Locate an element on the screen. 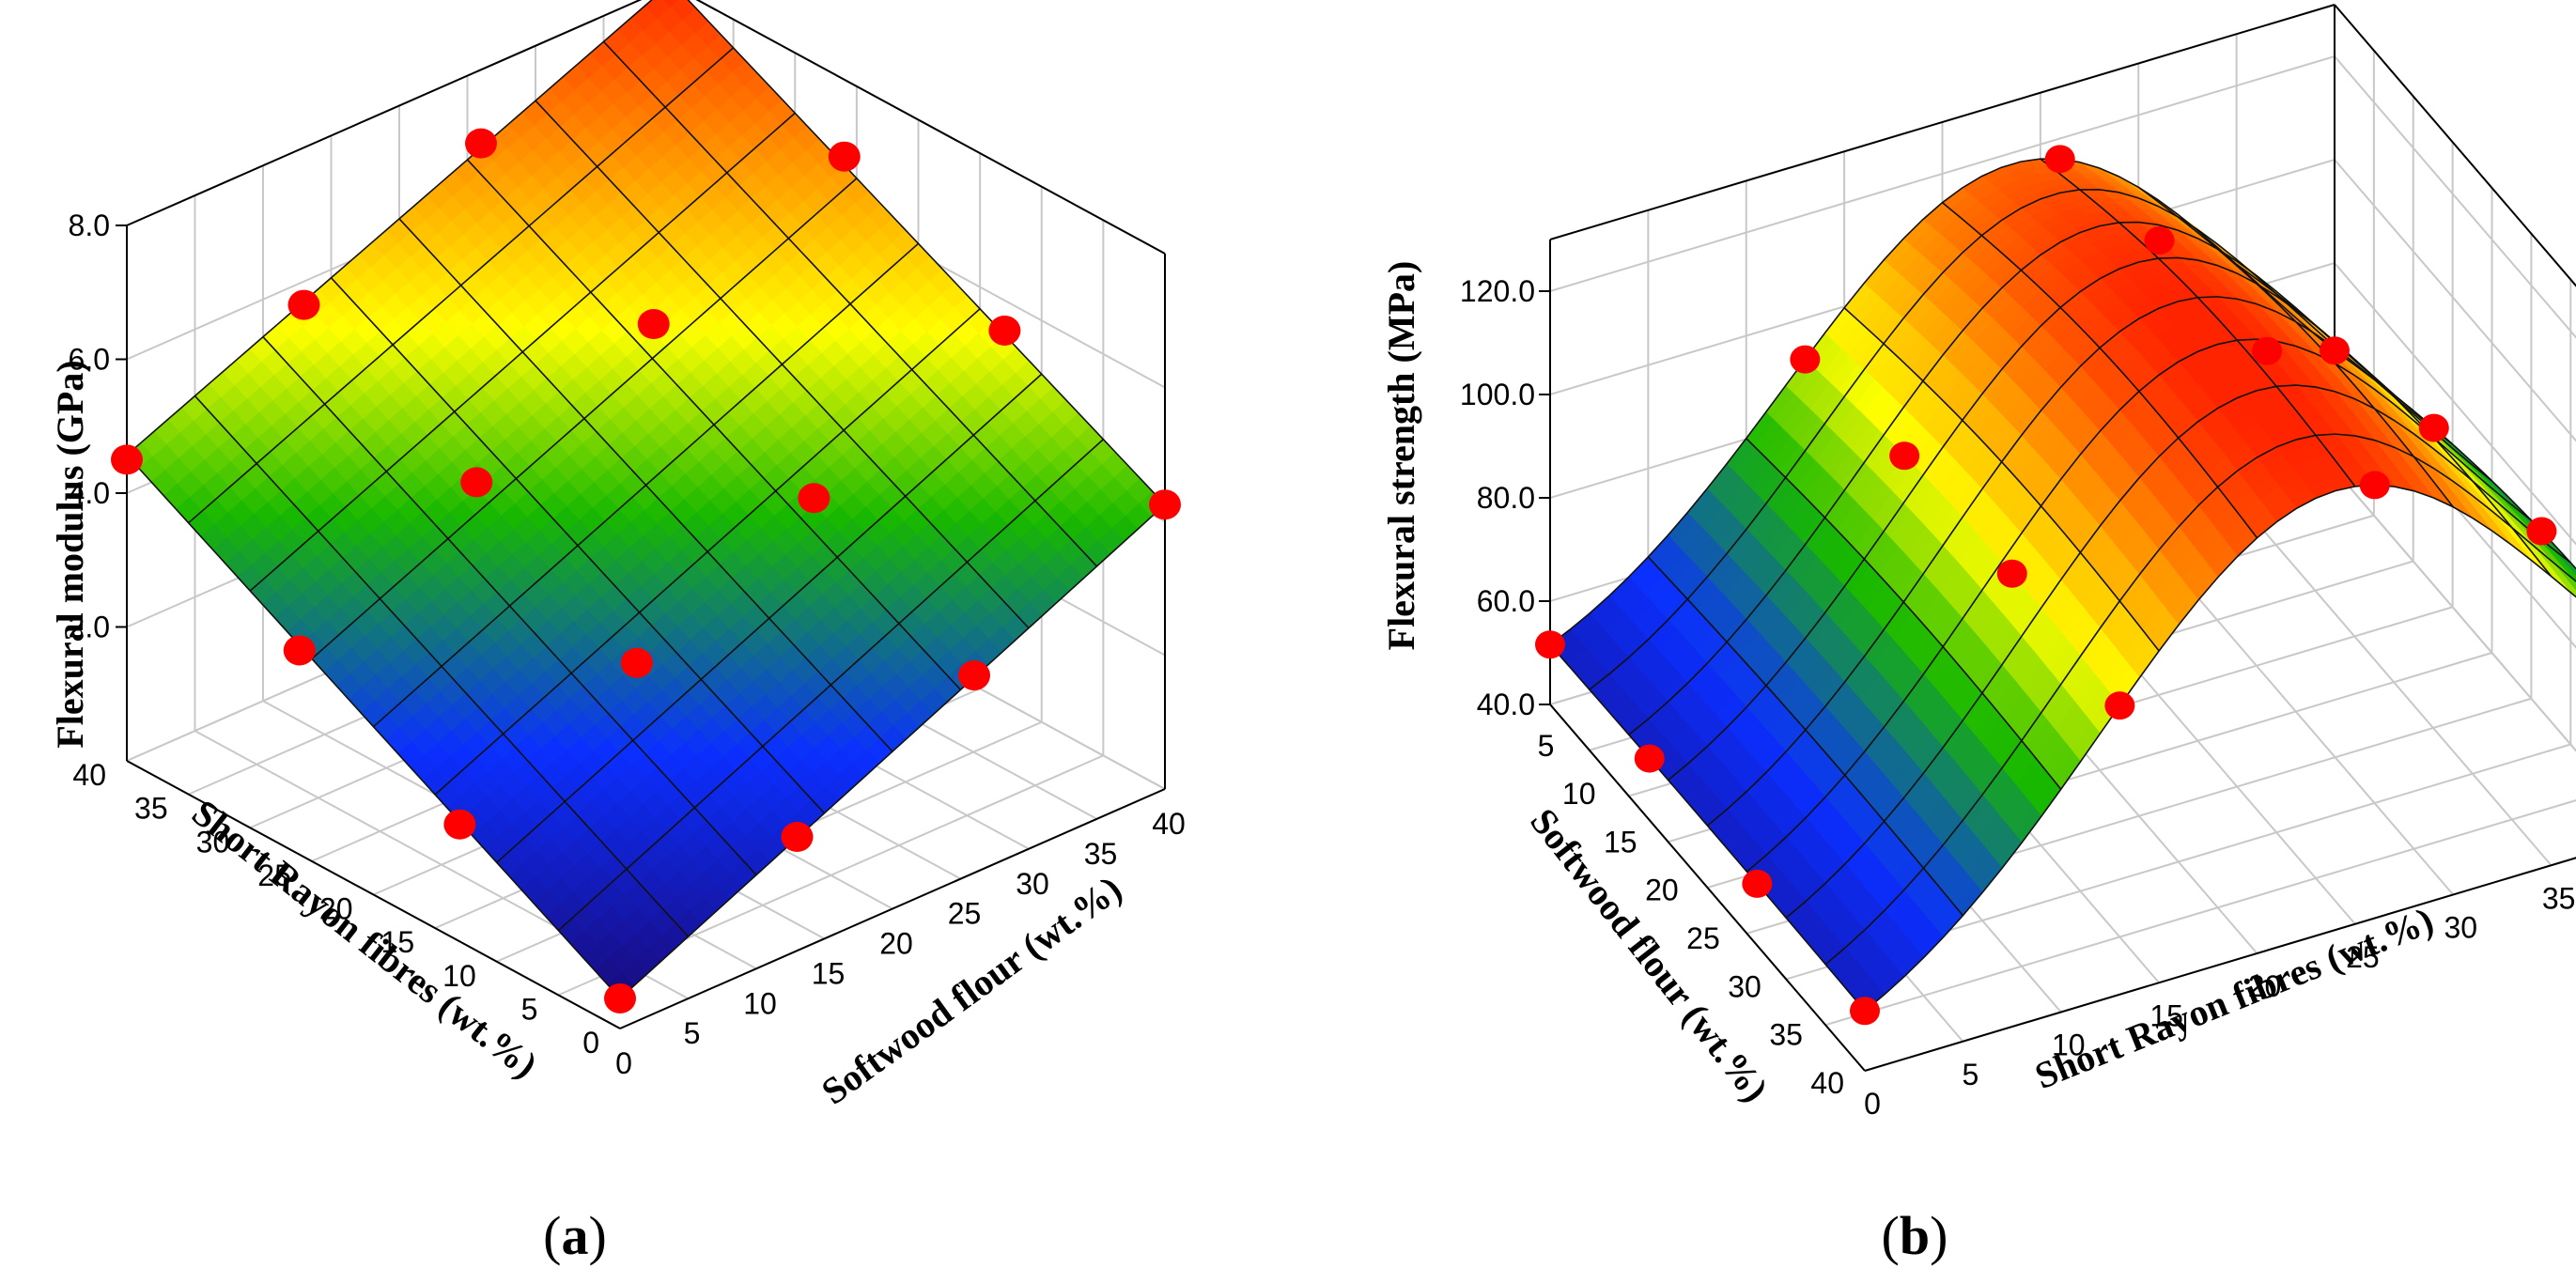 Image resolution: width=2576 pixels, height=1284 pixels. y-tick-label: 20 is located at coordinates (1662, 890).